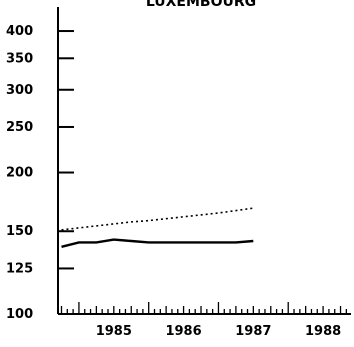 The width and height of the screenshot is (354, 347). What do you see at coordinates (114, 331) in the screenshot?
I see `x-tick-label: 1985` at bounding box center [114, 331].